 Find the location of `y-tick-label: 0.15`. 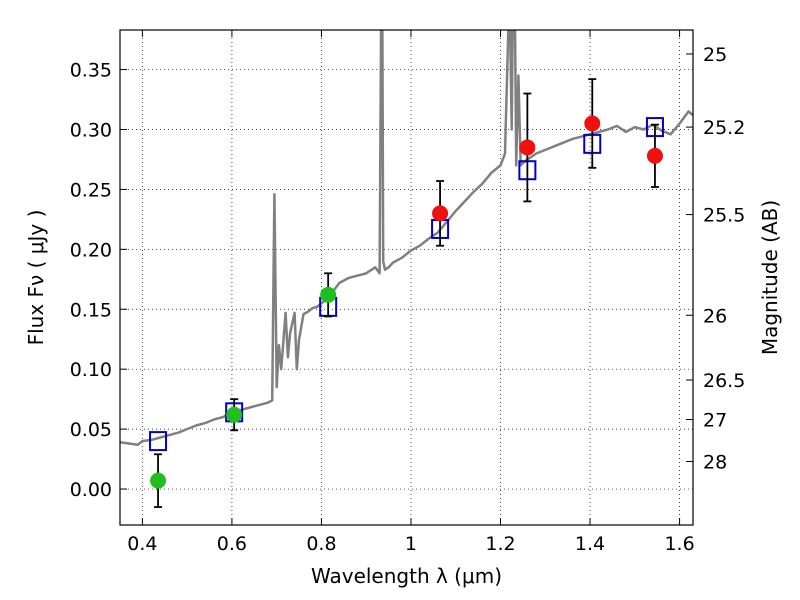

y-tick-label: 0.15 is located at coordinates (91, 310).